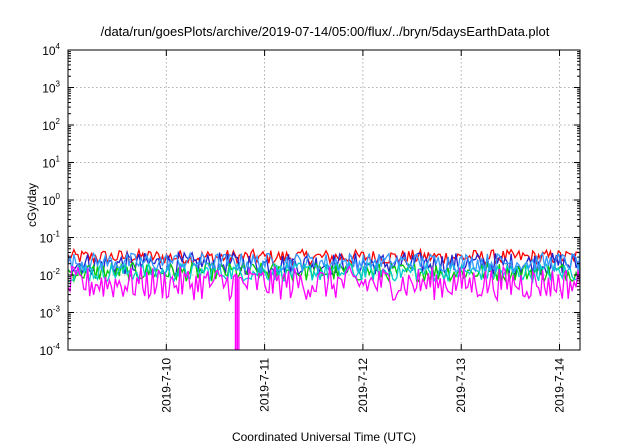  Describe the element at coordinates (265, 385) in the screenshot. I see `x-tick-label: 2019-7-11` at that location.